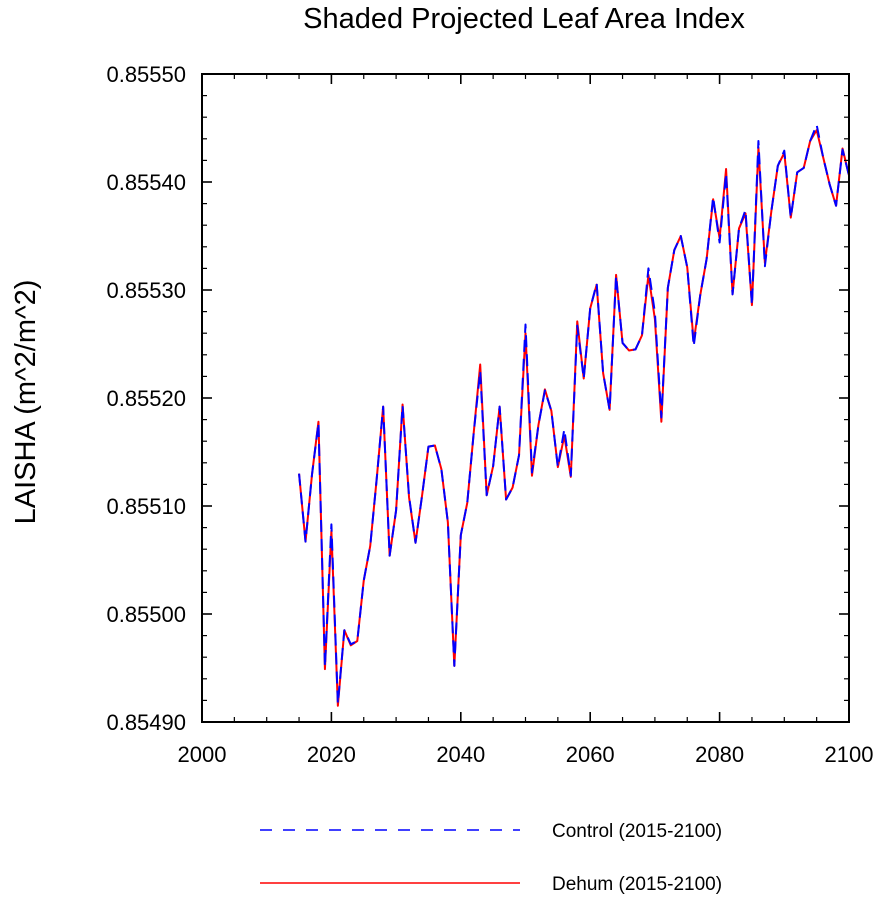  I want to click on legend-label-dehum: Dehum (2015-2100), so click(637, 884).